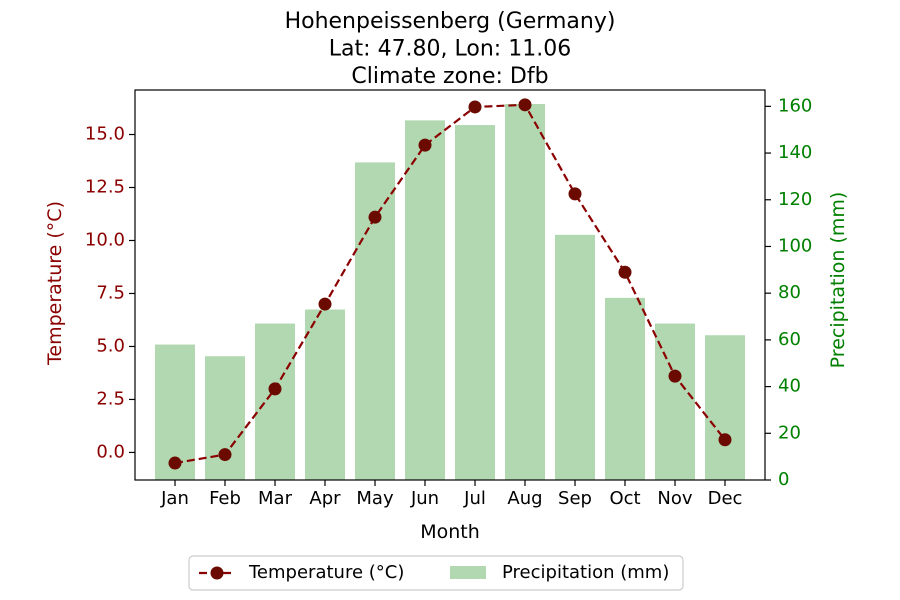 This screenshot has height=600, width=900. Describe the element at coordinates (174, 498) in the screenshot. I see `x-tick-label: Jan` at that location.